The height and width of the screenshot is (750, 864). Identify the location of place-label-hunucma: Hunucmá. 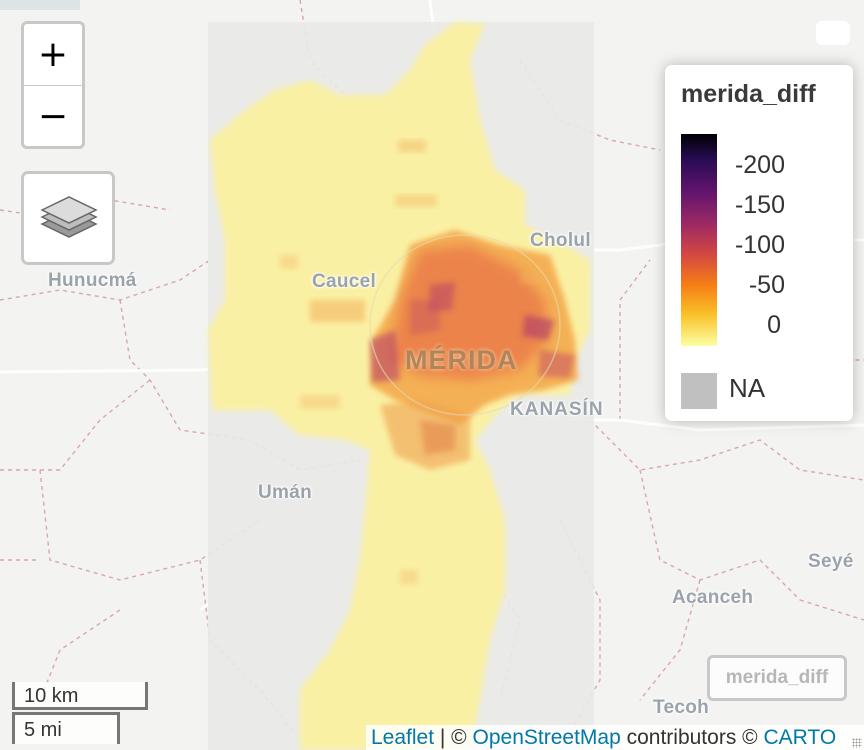
(92, 280).